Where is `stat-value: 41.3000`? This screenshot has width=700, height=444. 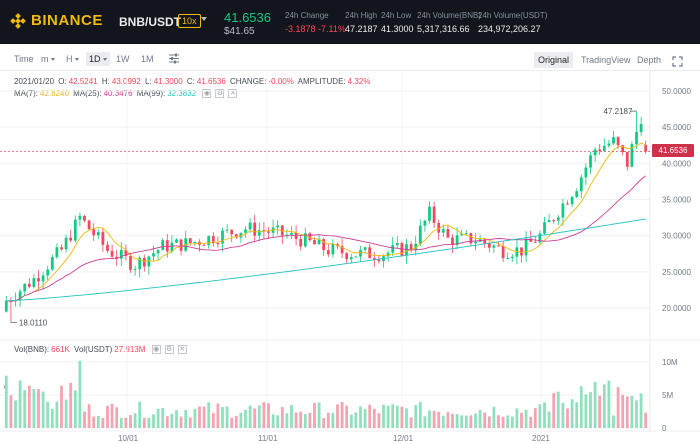
stat-value: 41.3000 is located at coordinates (397, 29).